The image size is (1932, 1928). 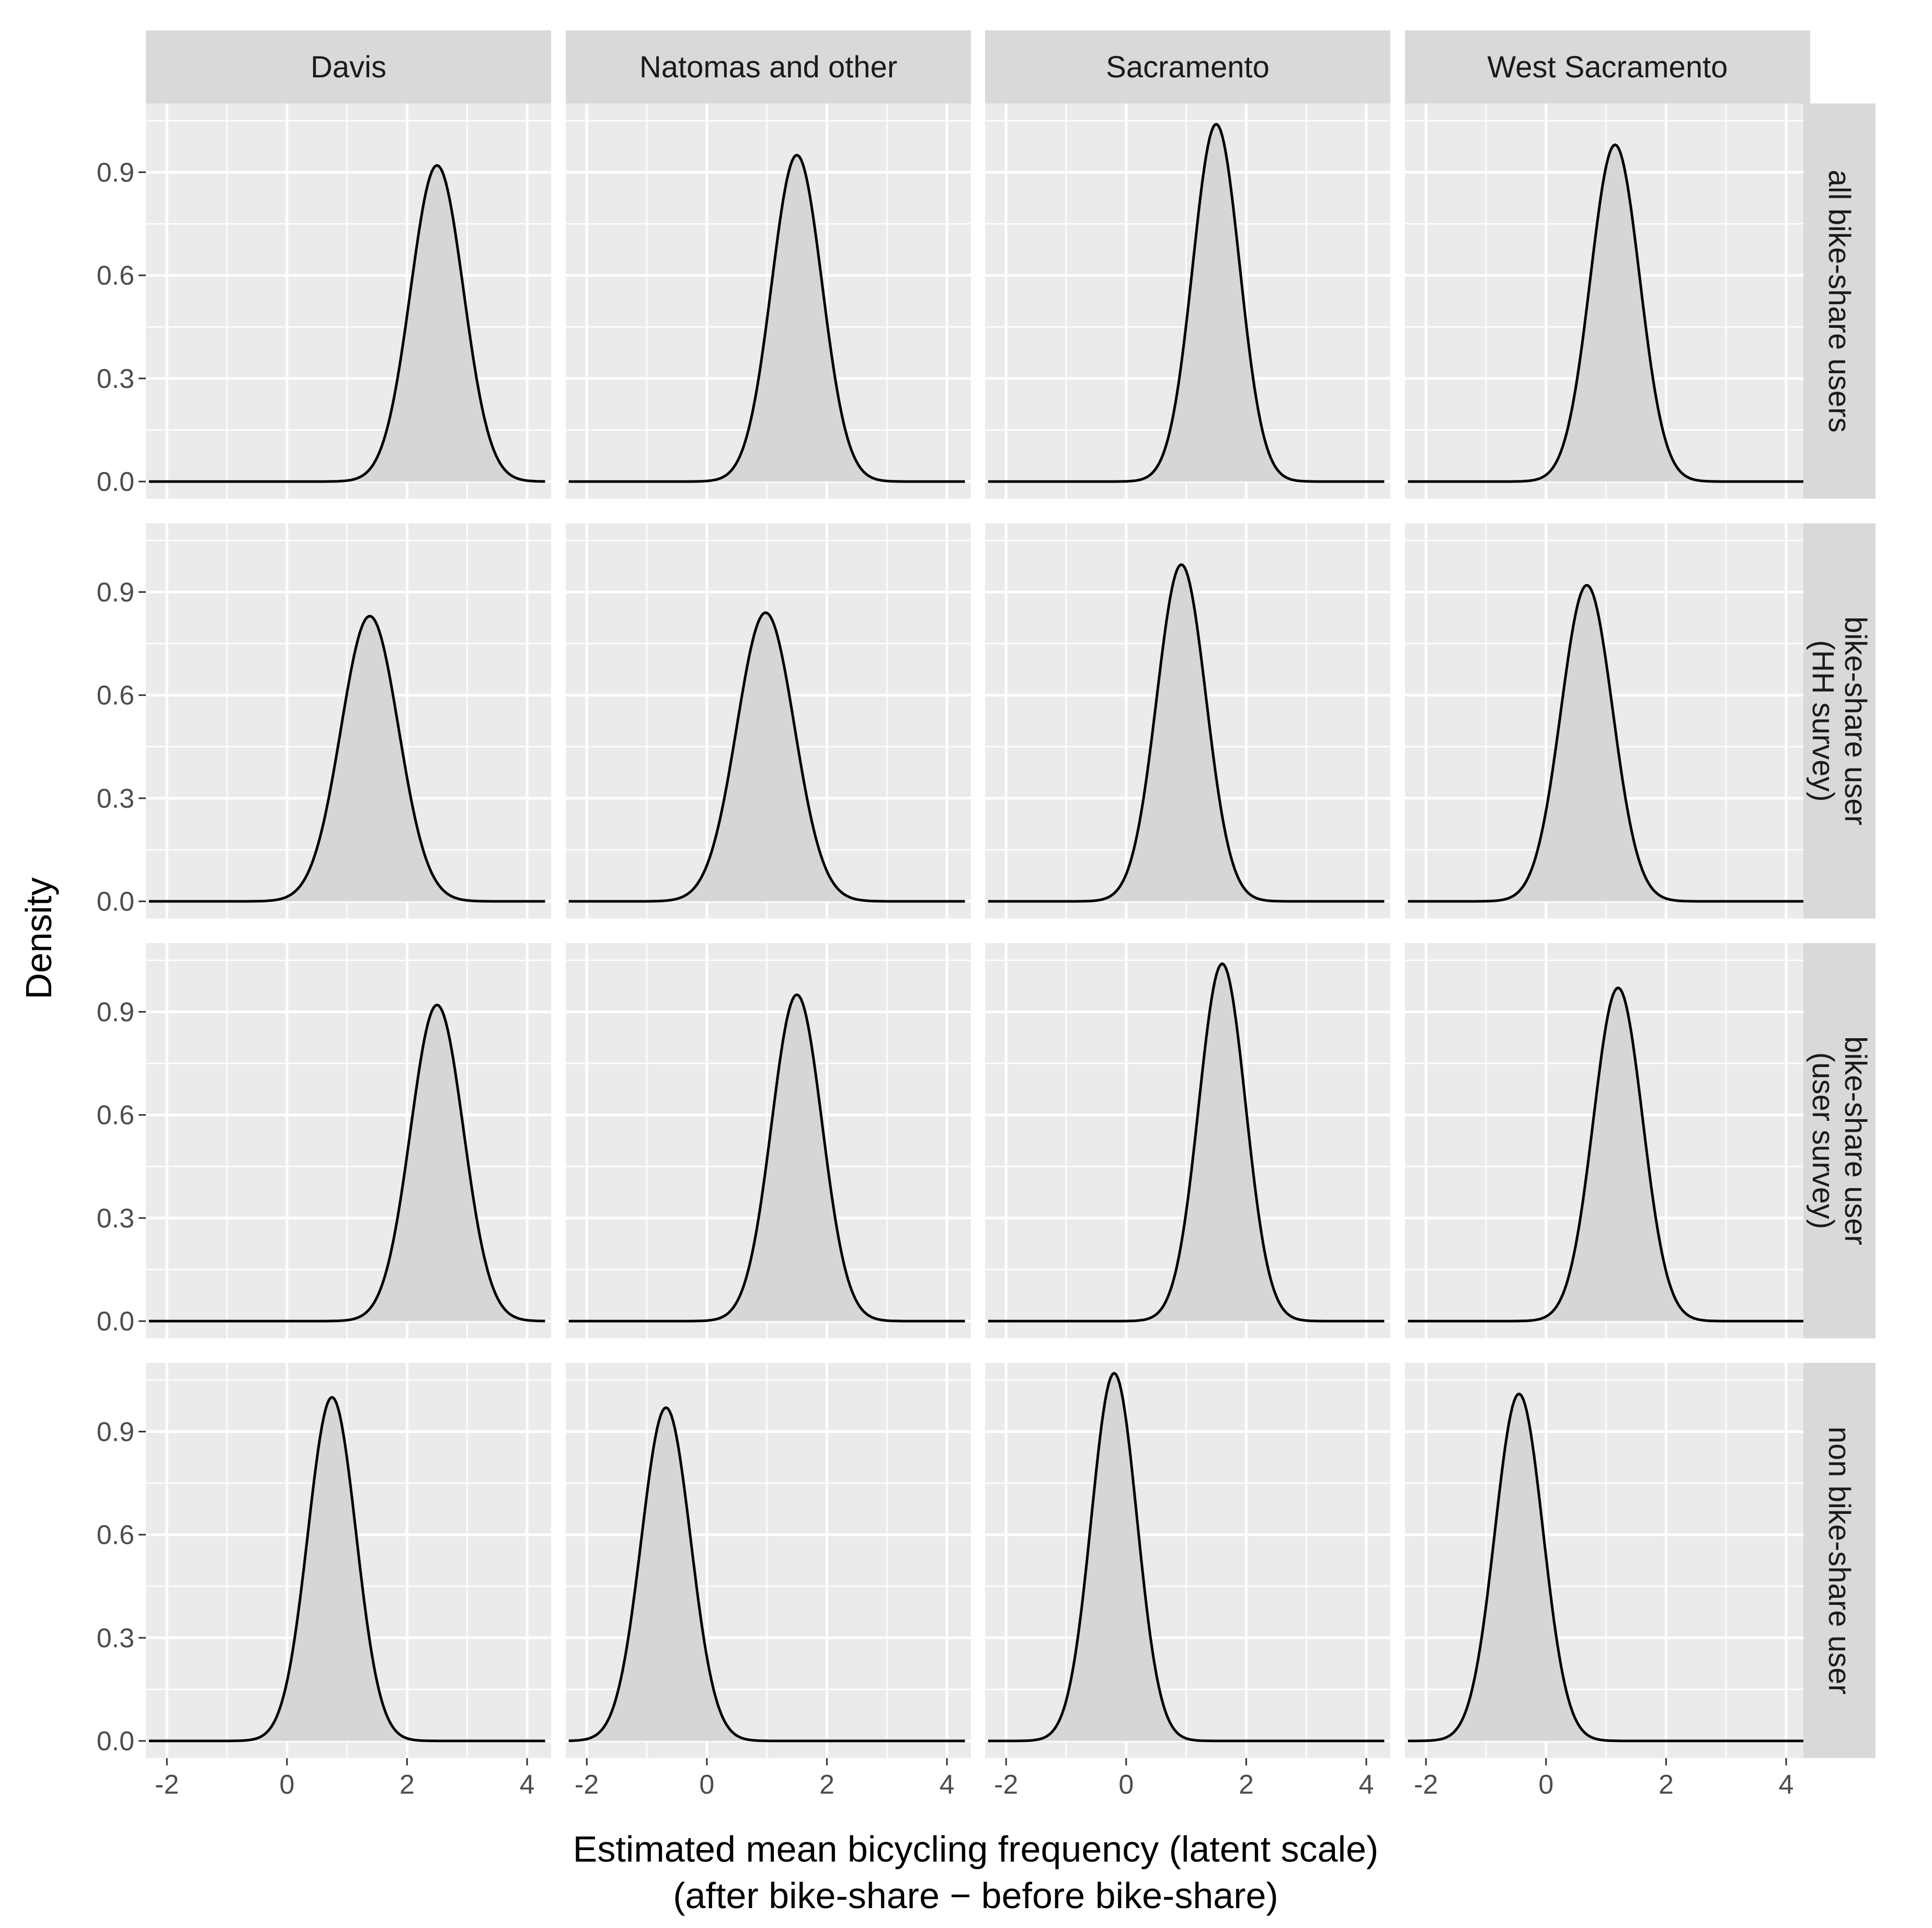 I want to click on panel-r4-c1, so click(x=348, y=1561).